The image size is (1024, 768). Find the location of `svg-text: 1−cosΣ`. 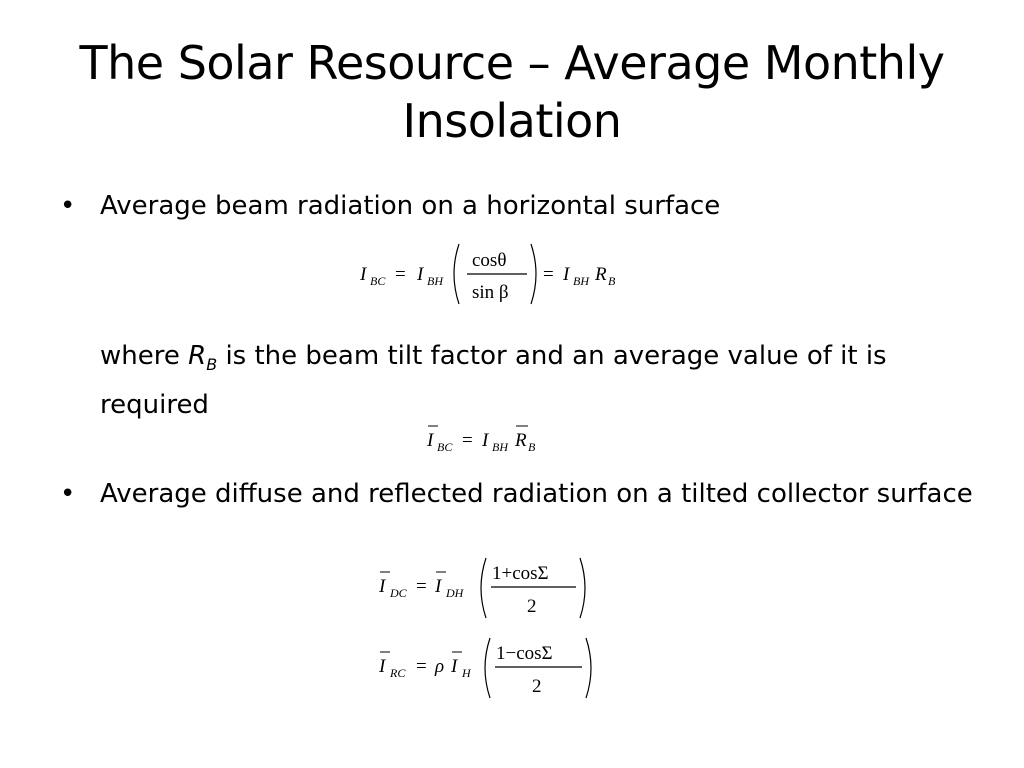

svg-text: 1−cosΣ is located at coordinates (524, 653).